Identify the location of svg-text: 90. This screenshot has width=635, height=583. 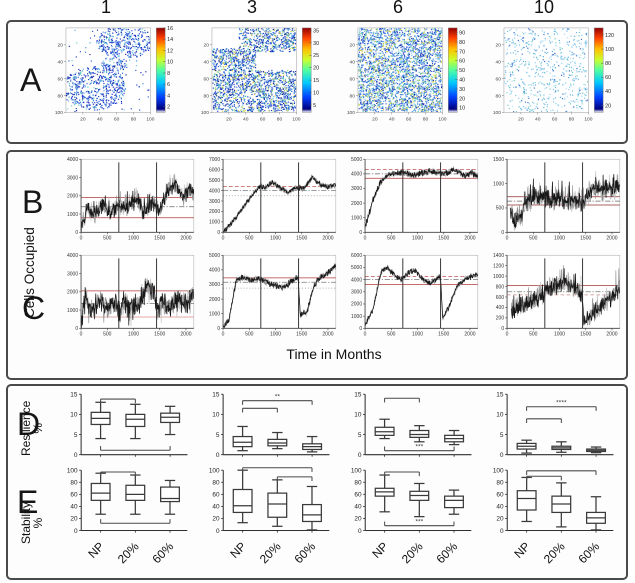
(462, 34).